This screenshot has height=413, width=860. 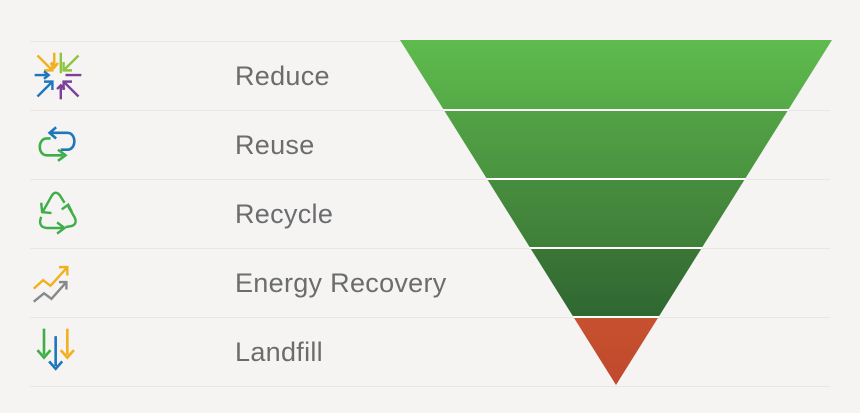 I want to click on reuse-icon, so click(x=57, y=144).